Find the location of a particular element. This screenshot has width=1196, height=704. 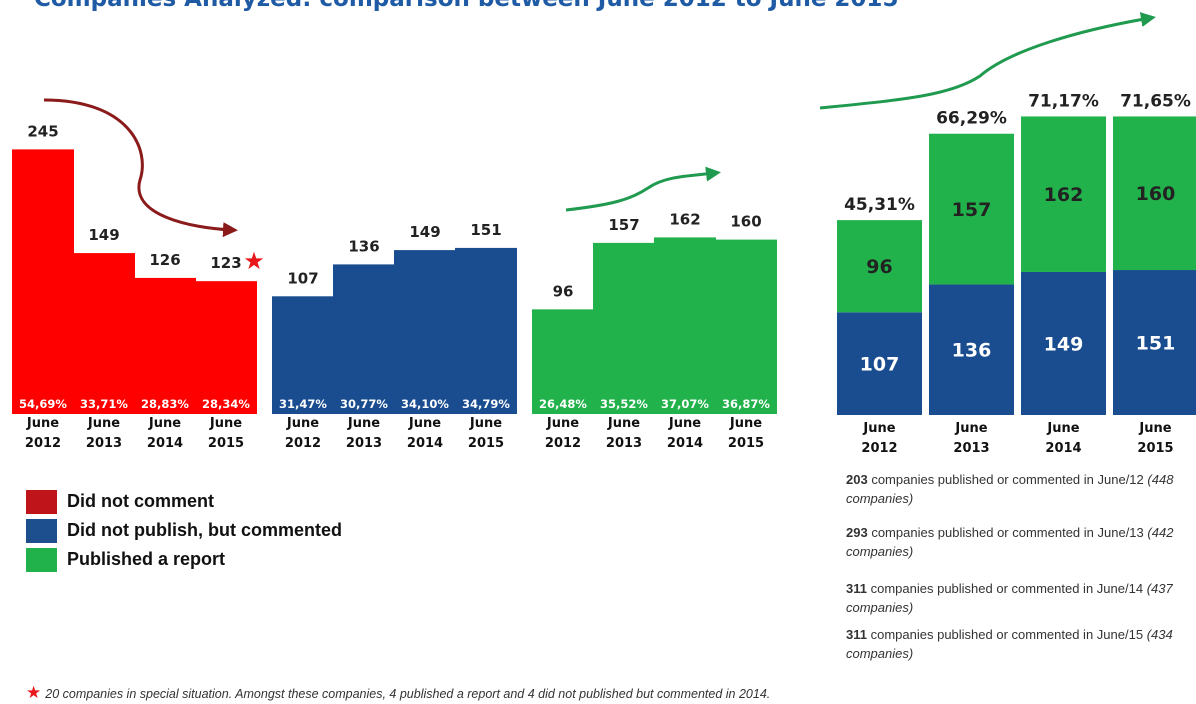

not-publish-percent-label: 31,47% is located at coordinates (303, 404).